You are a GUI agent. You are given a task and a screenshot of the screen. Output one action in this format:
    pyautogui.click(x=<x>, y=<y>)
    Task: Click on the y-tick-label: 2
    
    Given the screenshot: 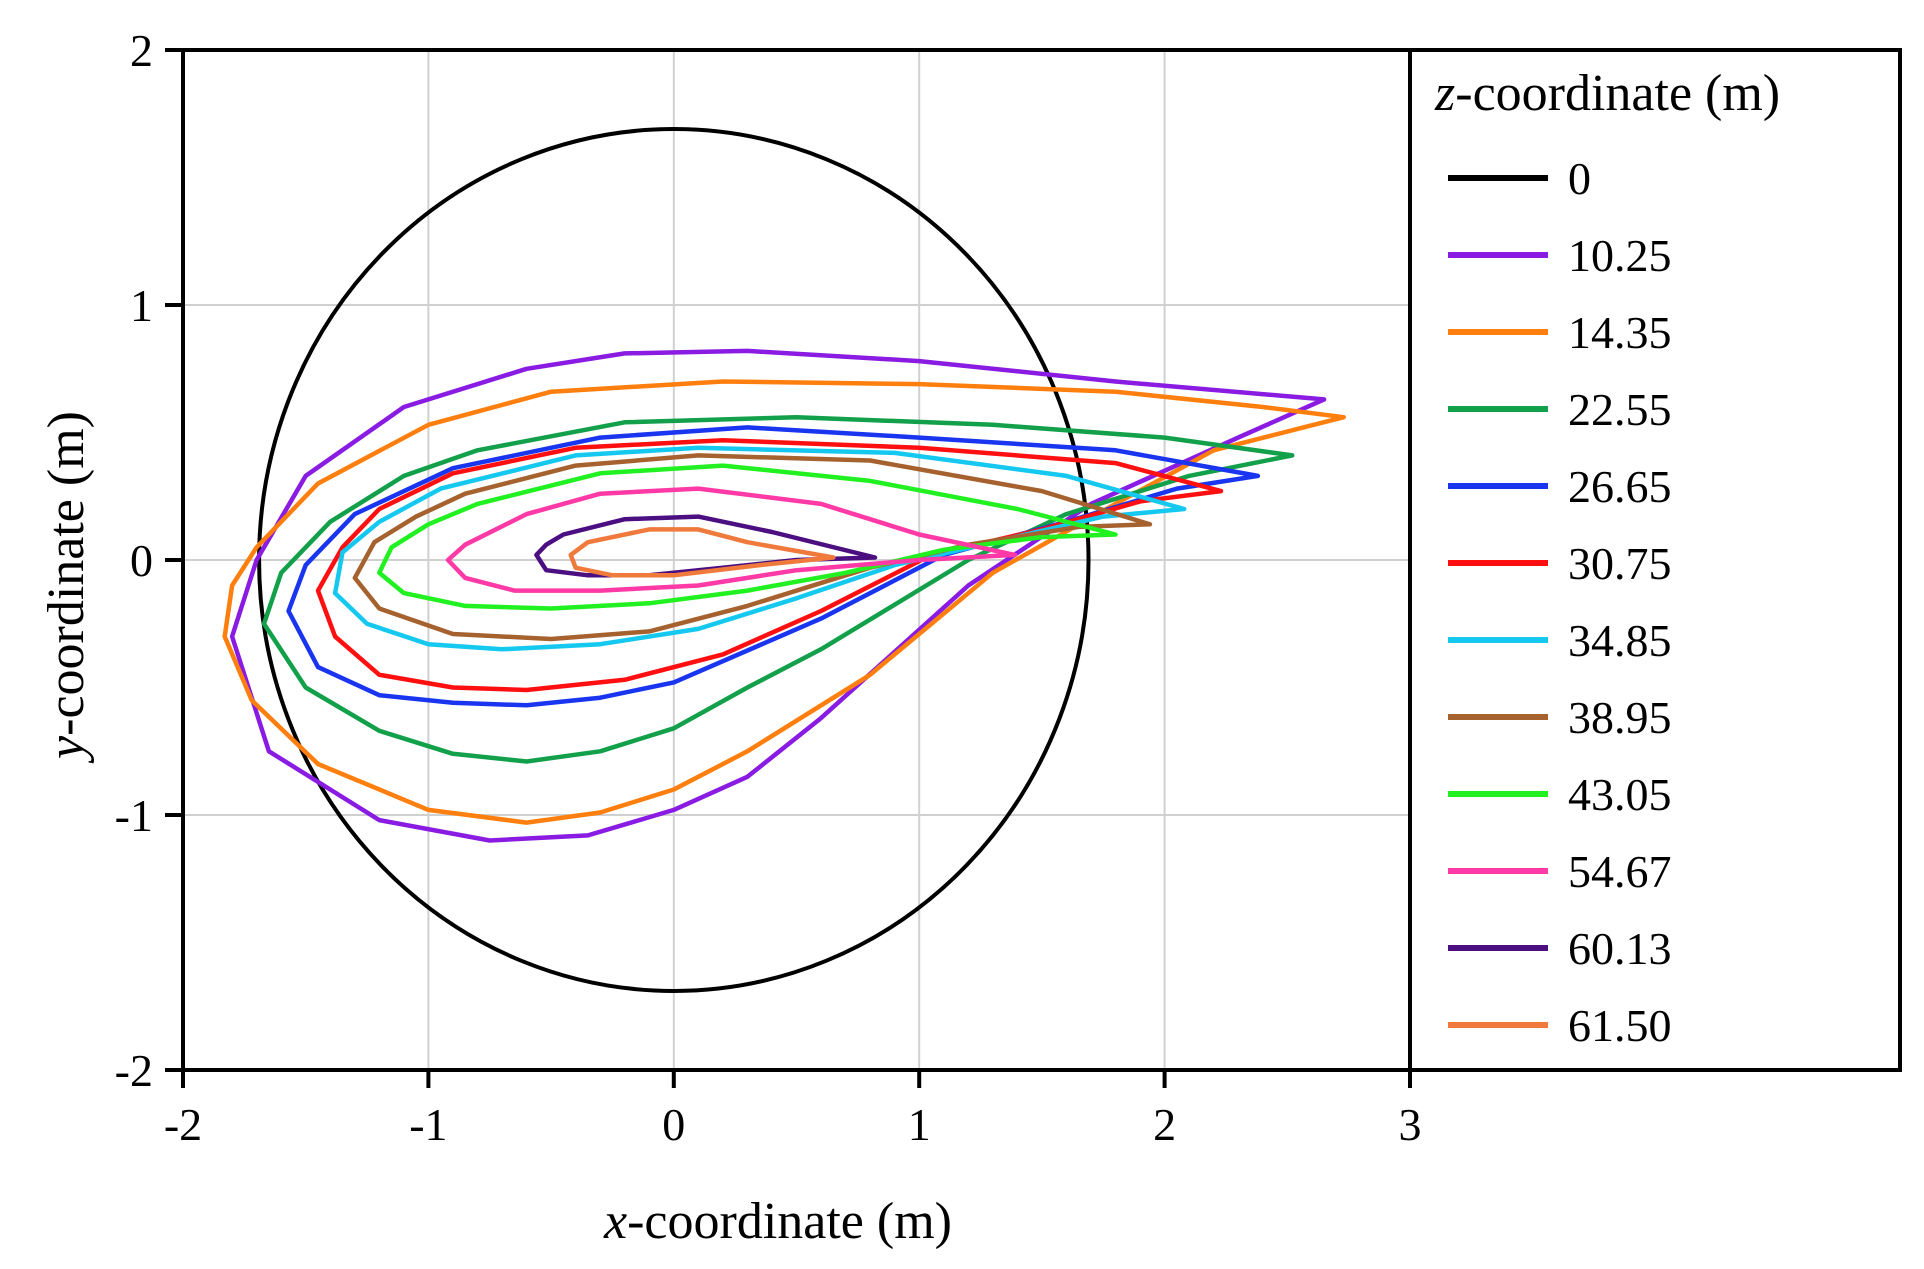 What is the action you would take?
    pyautogui.click(x=141, y=50)
    